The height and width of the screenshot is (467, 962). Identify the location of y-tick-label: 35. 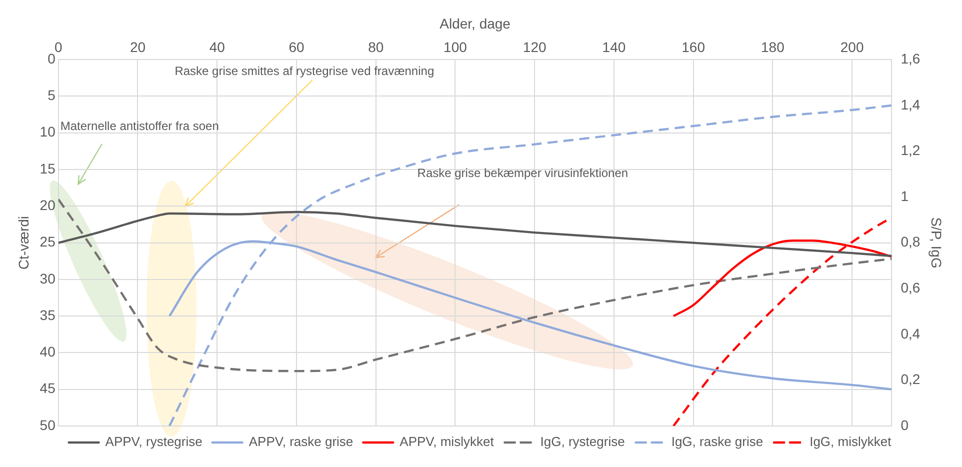
(48, 314).